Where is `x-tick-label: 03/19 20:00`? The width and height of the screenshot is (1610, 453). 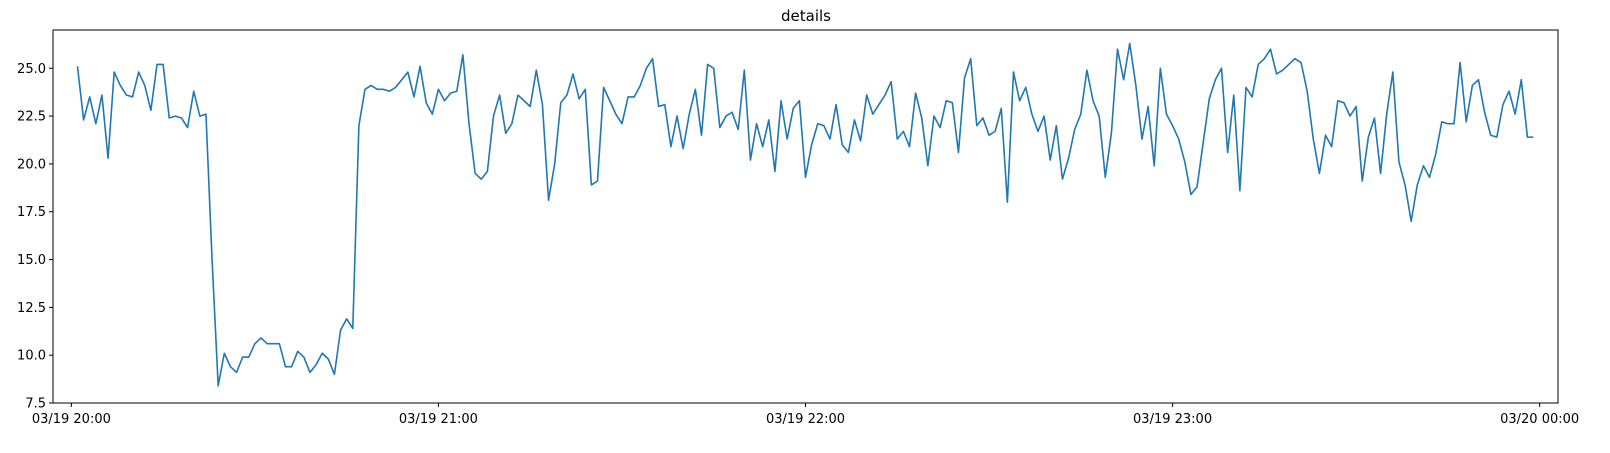
x-tick-label: 03/19 20:00 is located at coordinates (71, 419).